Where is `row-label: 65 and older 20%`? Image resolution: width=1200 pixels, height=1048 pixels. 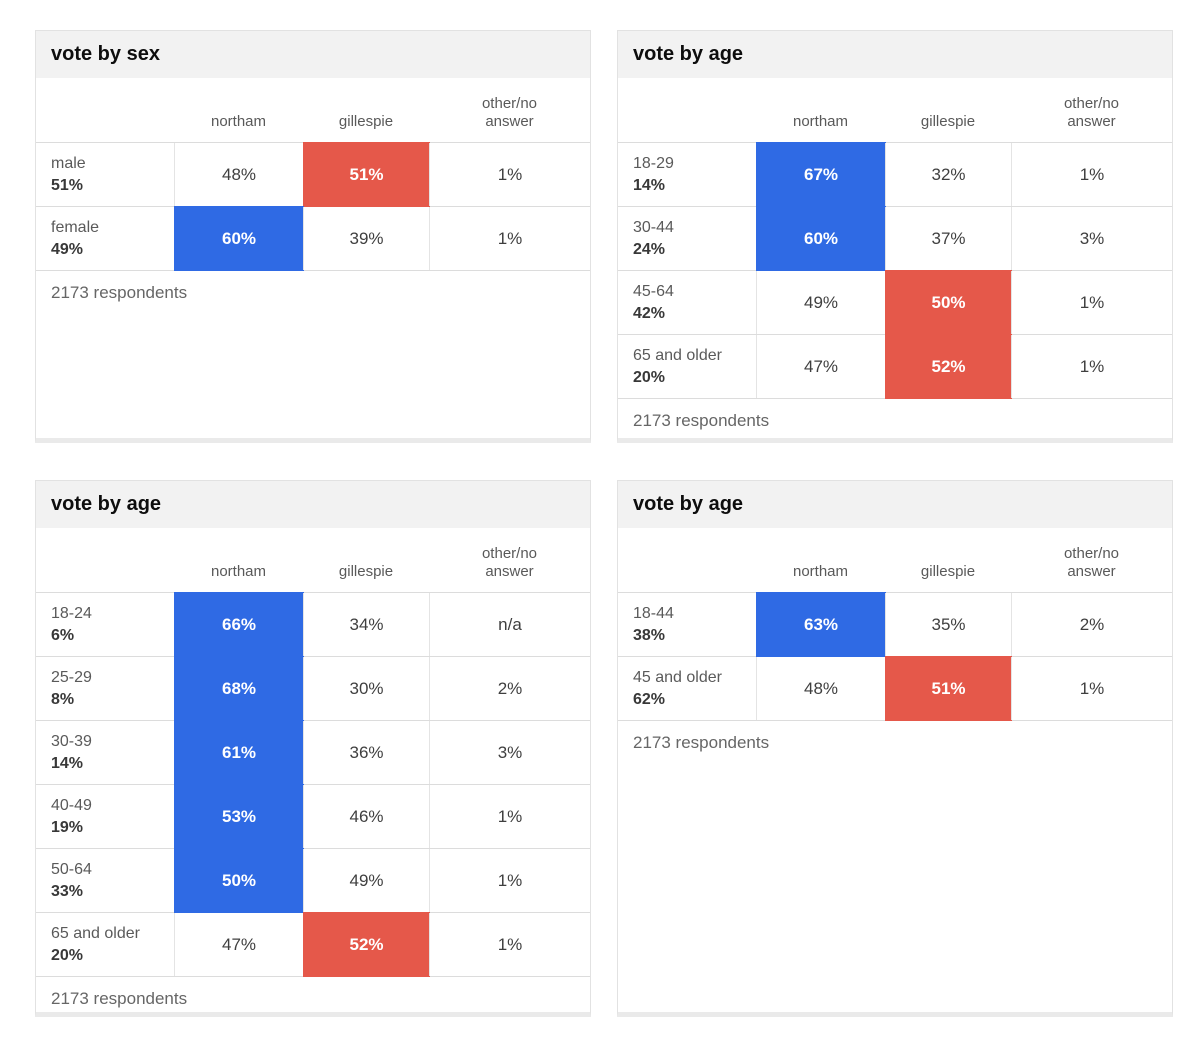
row-label: 65 and older 20% is located at coordinates (687, 366).